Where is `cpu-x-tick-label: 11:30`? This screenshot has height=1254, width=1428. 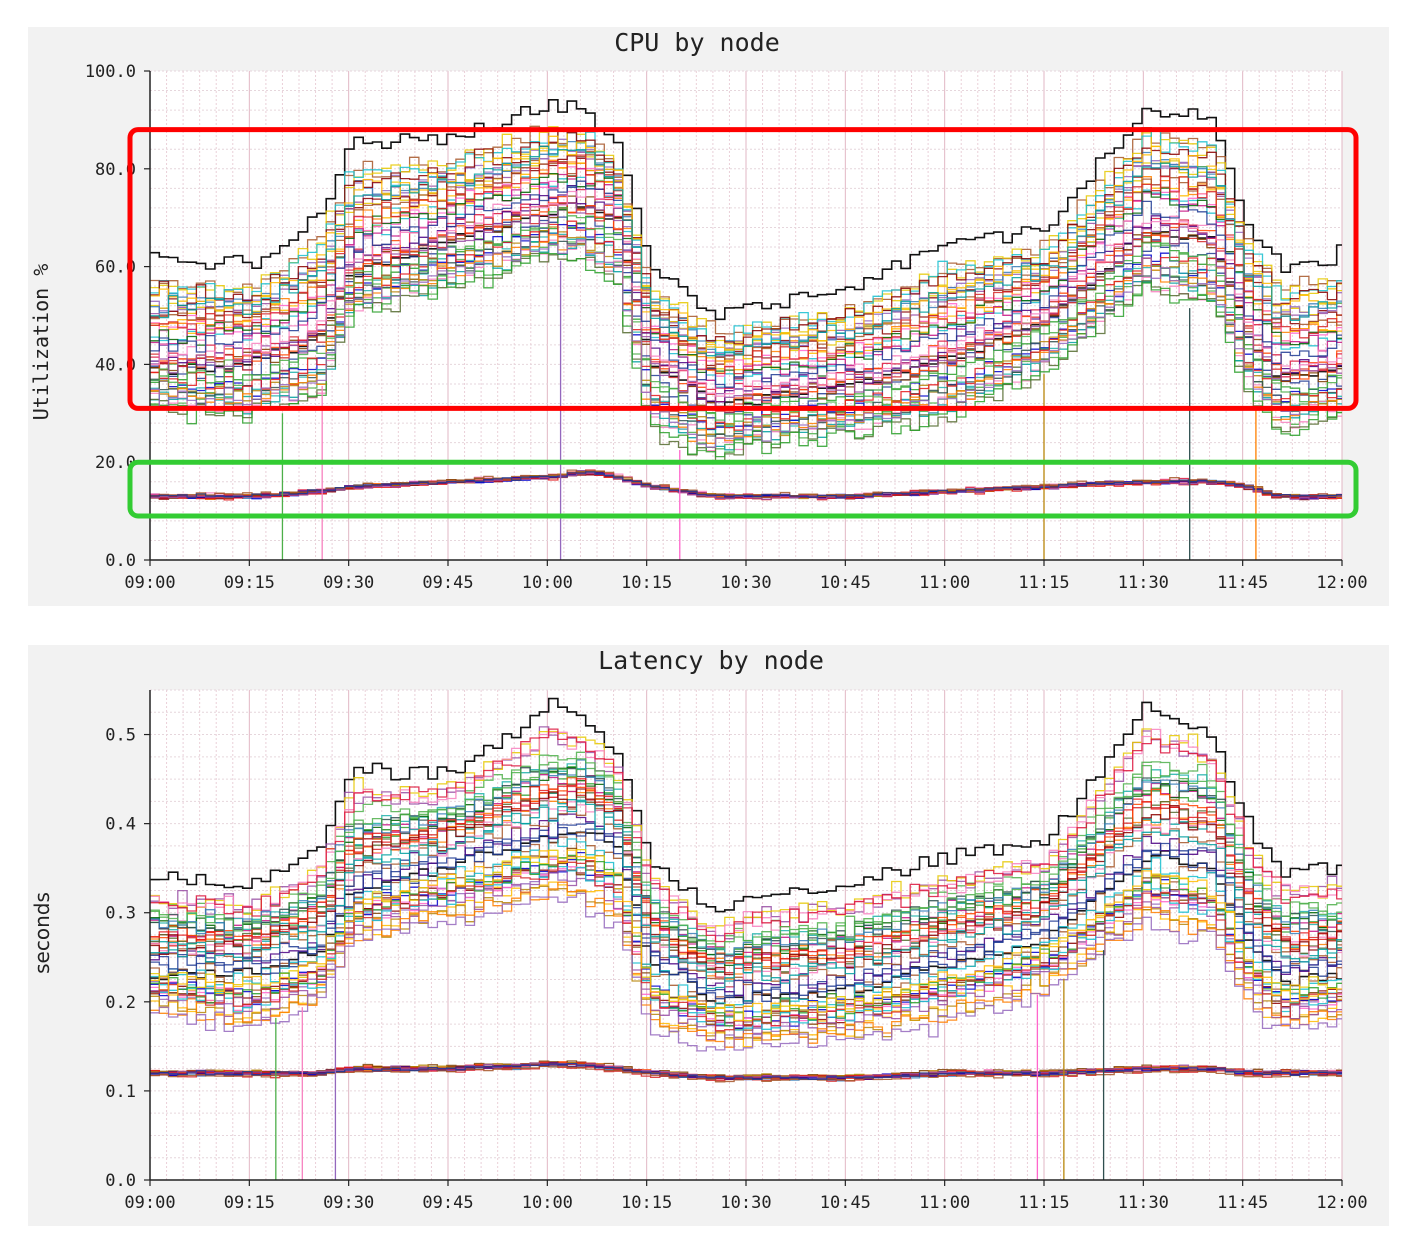 cpu-x-tick-label: 11:30 is located at coordinates (1143, 583).